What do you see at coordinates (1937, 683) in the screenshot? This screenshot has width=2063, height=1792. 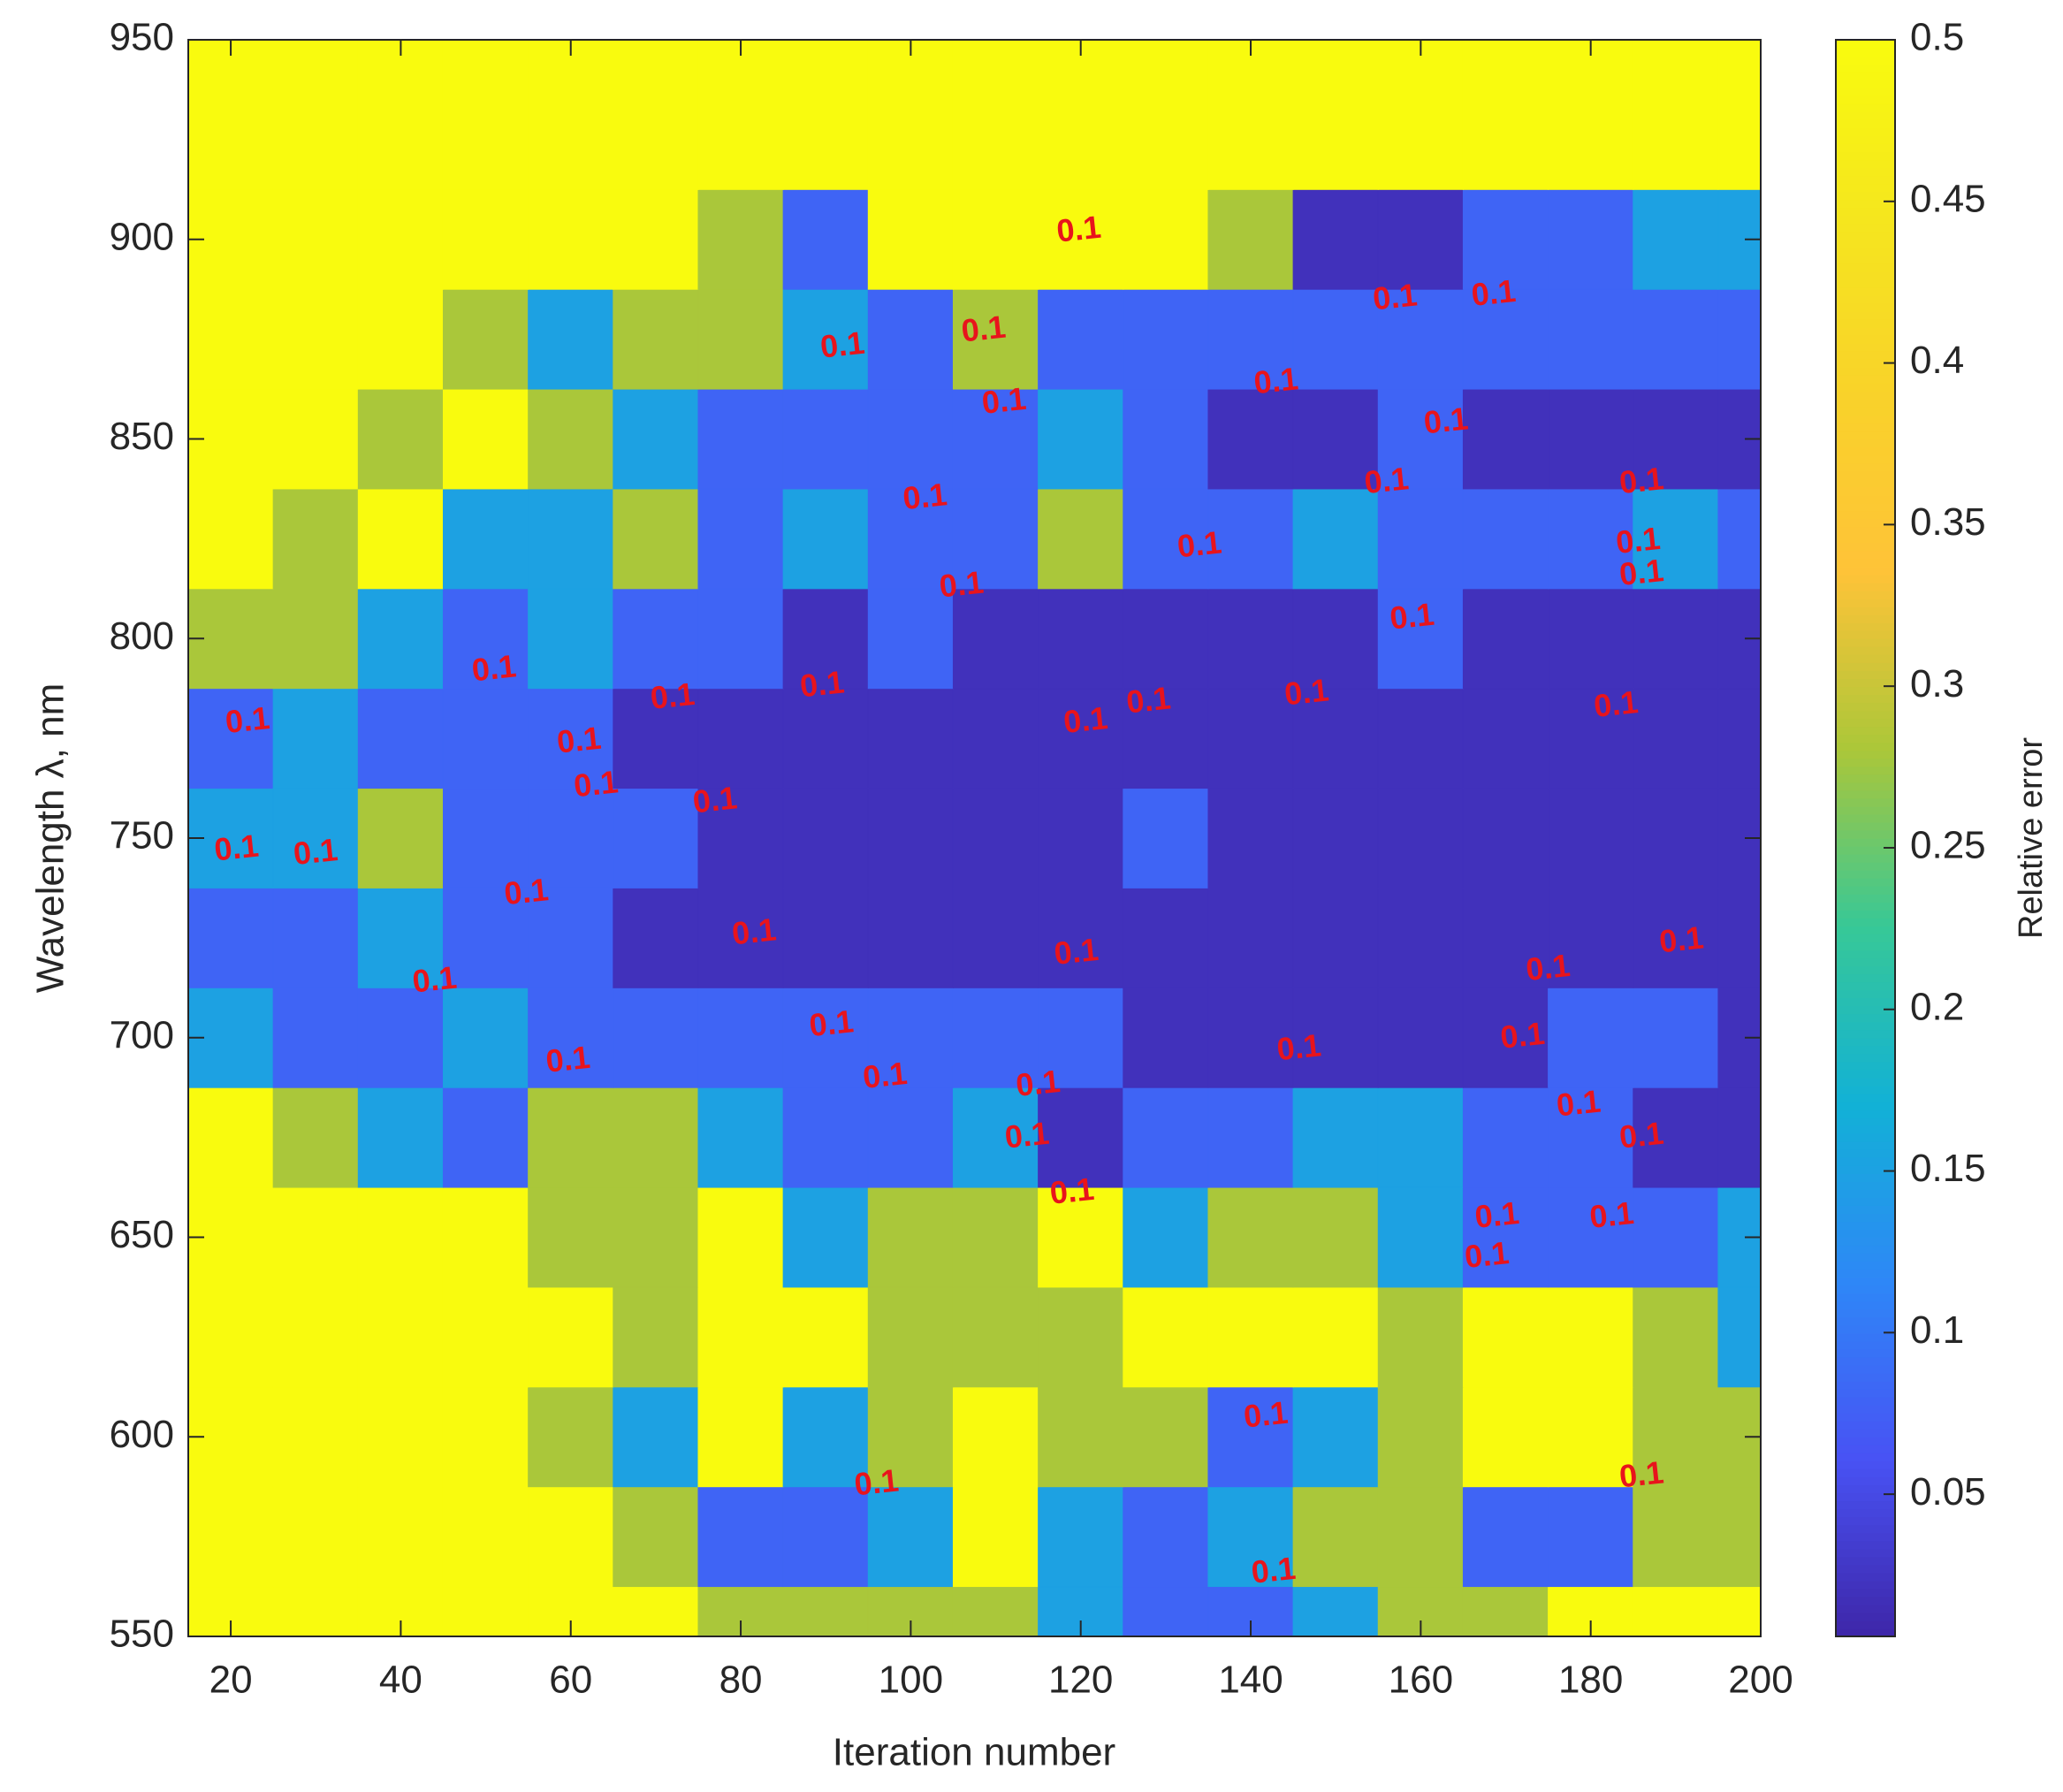 I see `colorbar-tick-label: 0.3` at bounding box center [1937, 683].